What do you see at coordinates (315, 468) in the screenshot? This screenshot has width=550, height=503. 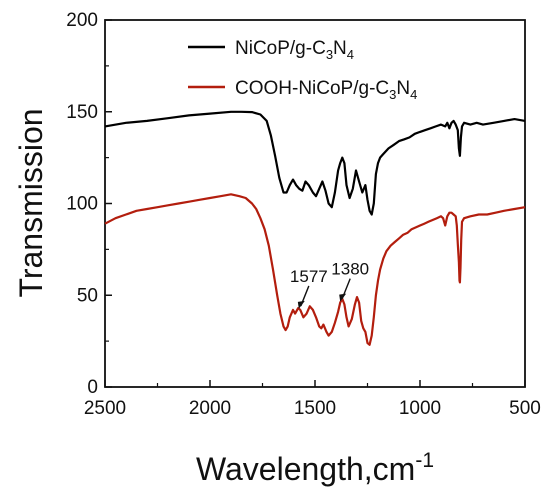 I see `x-axis-label: Wavelength,cm-1` at bounding box center [315, 468].